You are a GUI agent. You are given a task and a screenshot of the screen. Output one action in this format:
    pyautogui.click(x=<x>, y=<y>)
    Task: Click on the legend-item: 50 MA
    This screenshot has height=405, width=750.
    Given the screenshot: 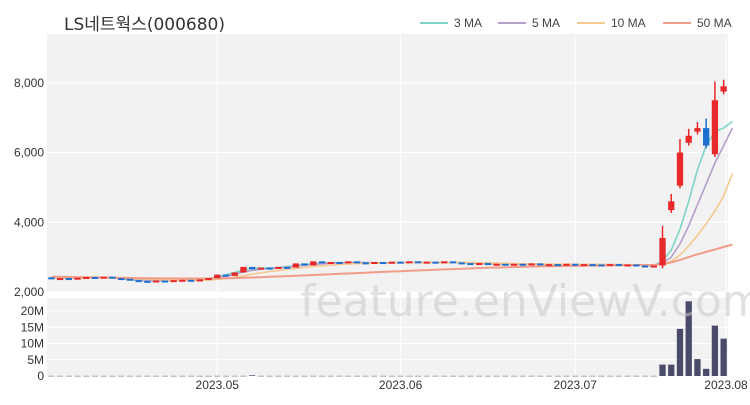 What is the action you would take?
    pyautogui.click(x=697, y=23)
    